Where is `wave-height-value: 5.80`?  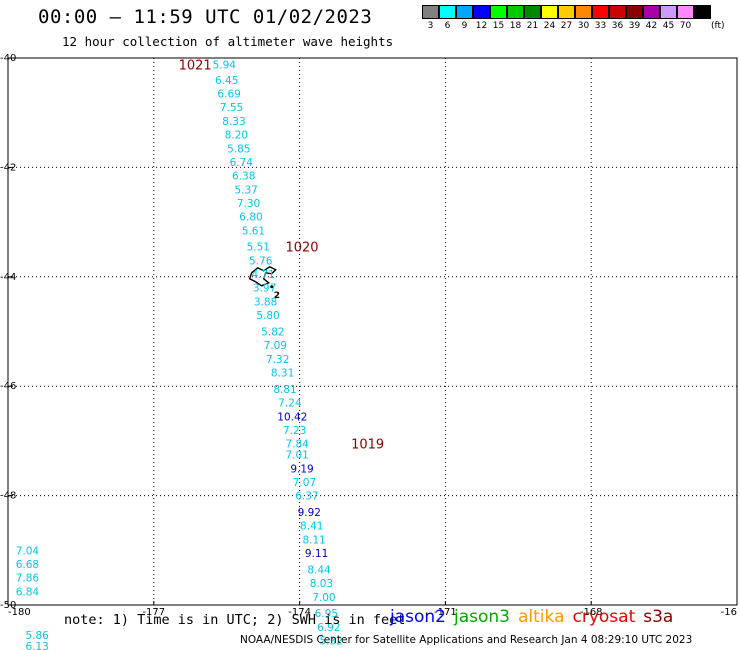
wave-height-value: 5.80 is located at coordinates (267, 316).